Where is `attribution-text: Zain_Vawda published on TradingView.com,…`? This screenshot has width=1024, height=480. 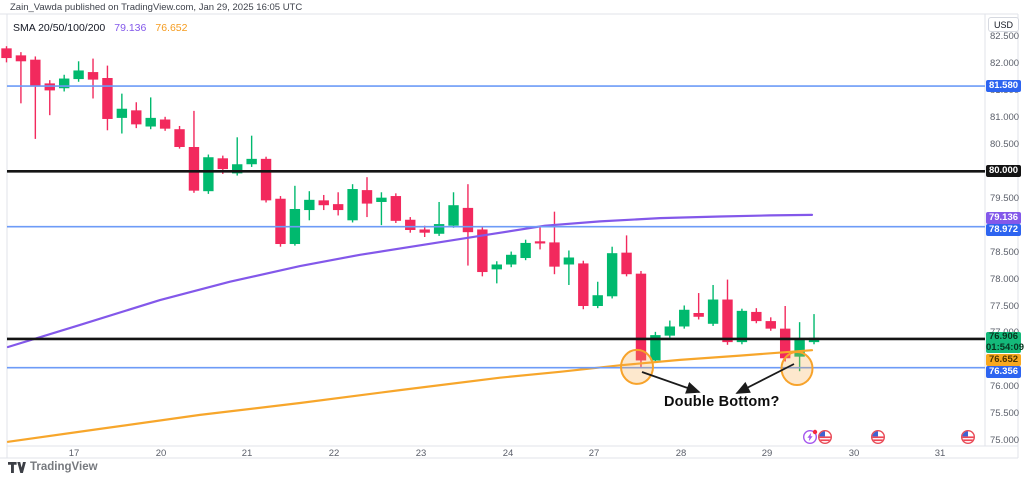 attribution-text: Zain_Vawda published on TradingView.com,… is located at coordinates (156, 7).